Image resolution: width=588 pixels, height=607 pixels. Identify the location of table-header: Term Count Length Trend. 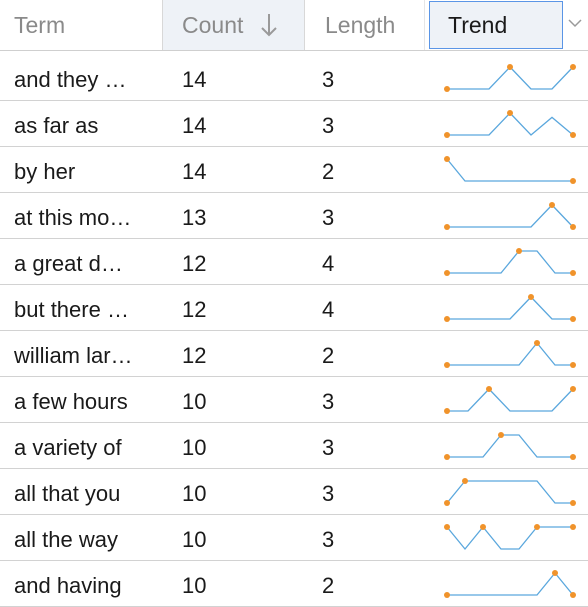
(294, 25).